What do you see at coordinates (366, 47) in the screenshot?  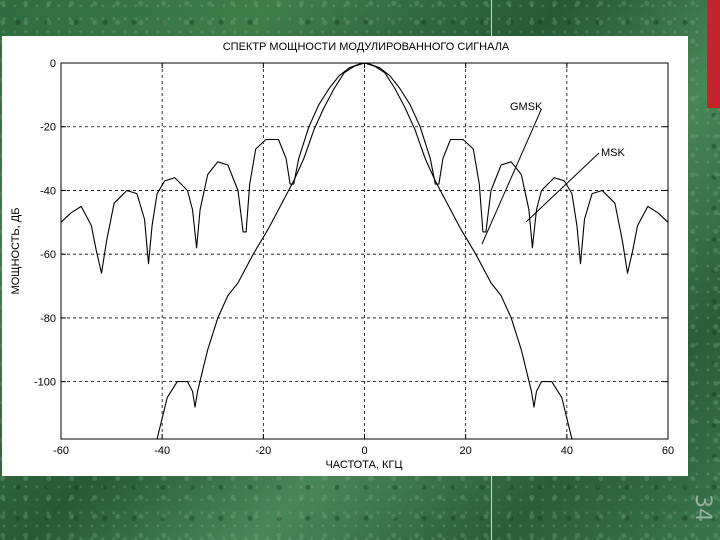 I see `chart-title: СПЕКТР МОЩНОСТИ МОДУЛИРОВАННОГО СИГНАЛА` at bounding box center [366, 47].